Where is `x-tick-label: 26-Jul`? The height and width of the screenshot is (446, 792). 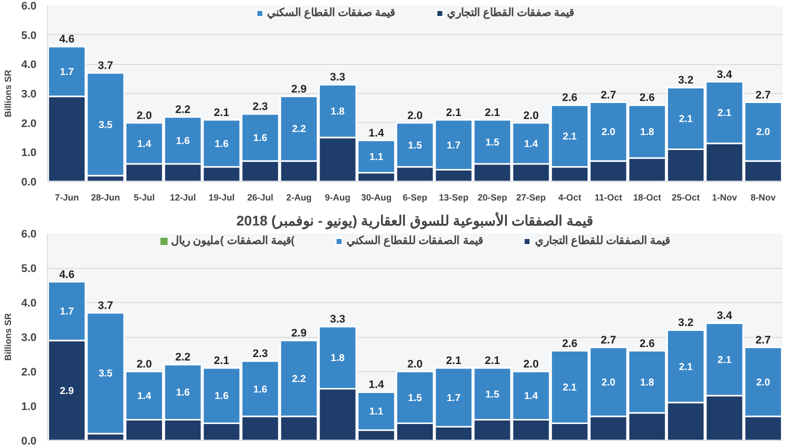
x-tick-label: 26-Jul is located at coordinates (260, 197).